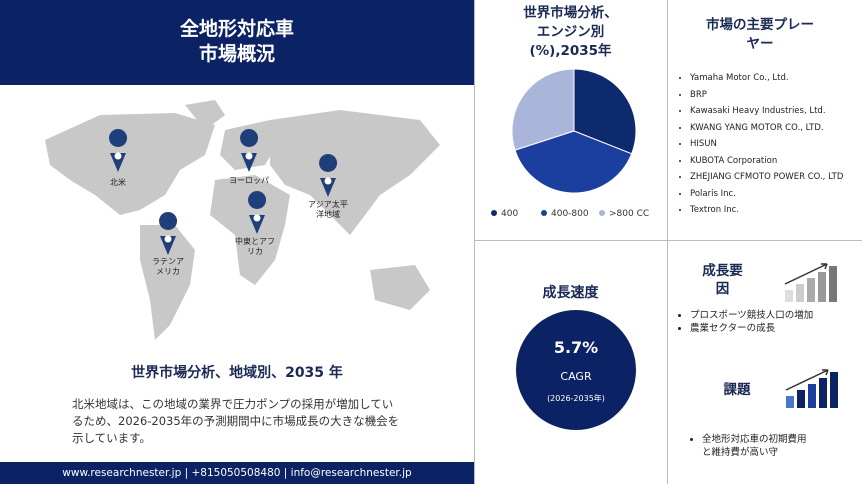 This screenshot has width=862, height=484. I want to click on player: KWANG YANG MOTOR CO., LTD., so click(774, 128).